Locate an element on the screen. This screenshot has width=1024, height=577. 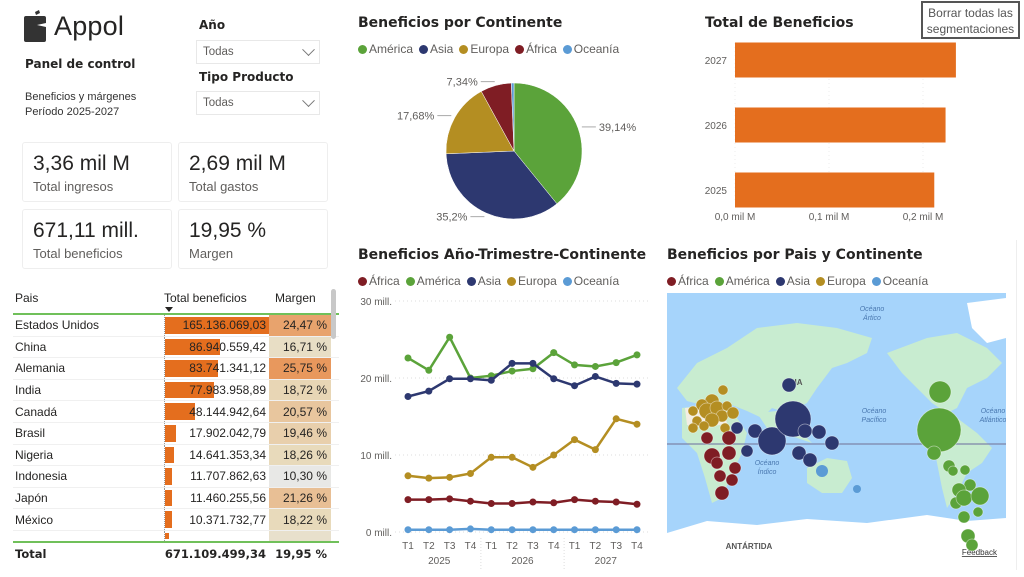
table-row: Alemania 83.741.341,12 25,75 % is located at coordinates (176, 369).